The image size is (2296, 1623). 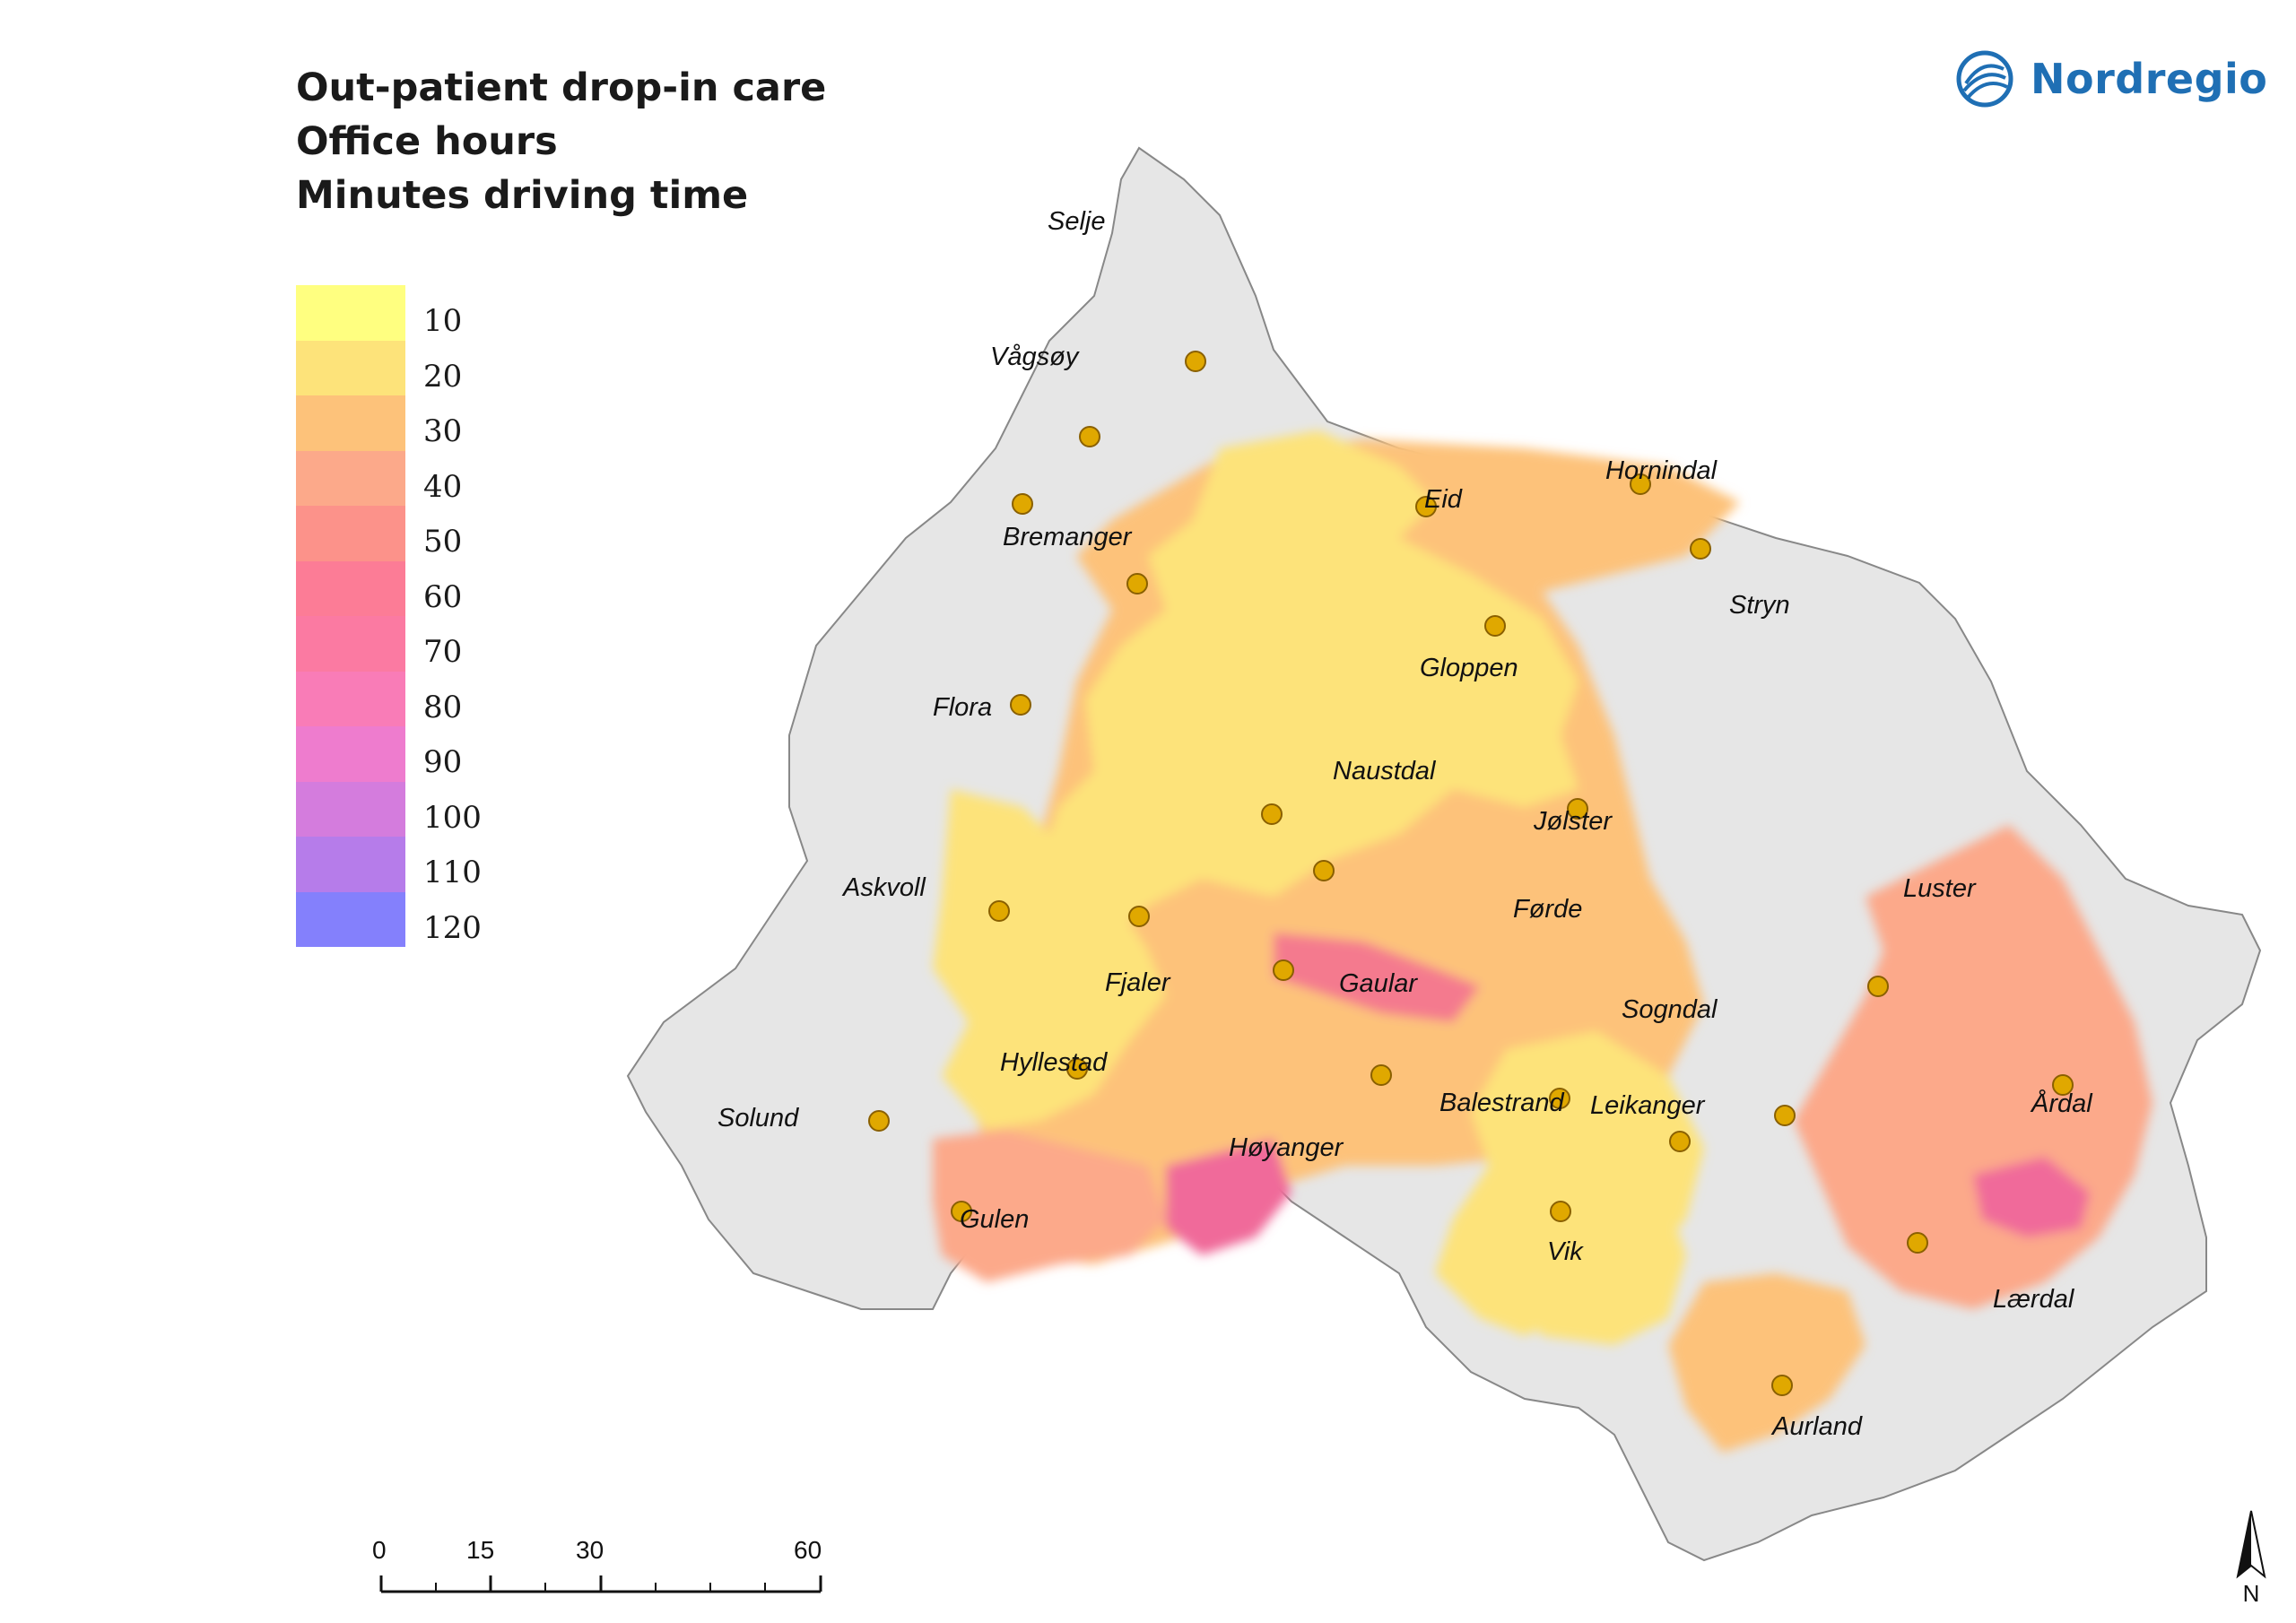 I want to click on place-label-balestrand: Balestrand, so click(x=1502, y=1103).